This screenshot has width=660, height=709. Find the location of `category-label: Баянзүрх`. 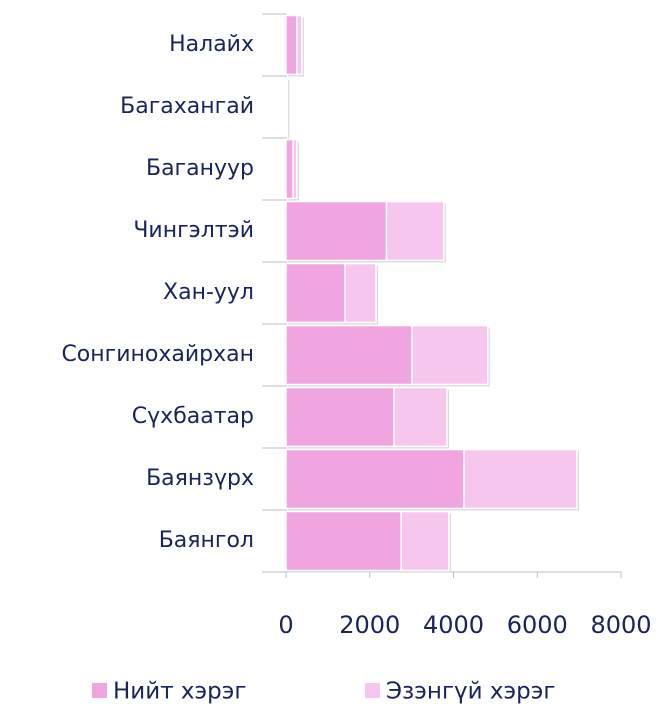

category-label: Баянзүрх is located at coordinates (200, 478).